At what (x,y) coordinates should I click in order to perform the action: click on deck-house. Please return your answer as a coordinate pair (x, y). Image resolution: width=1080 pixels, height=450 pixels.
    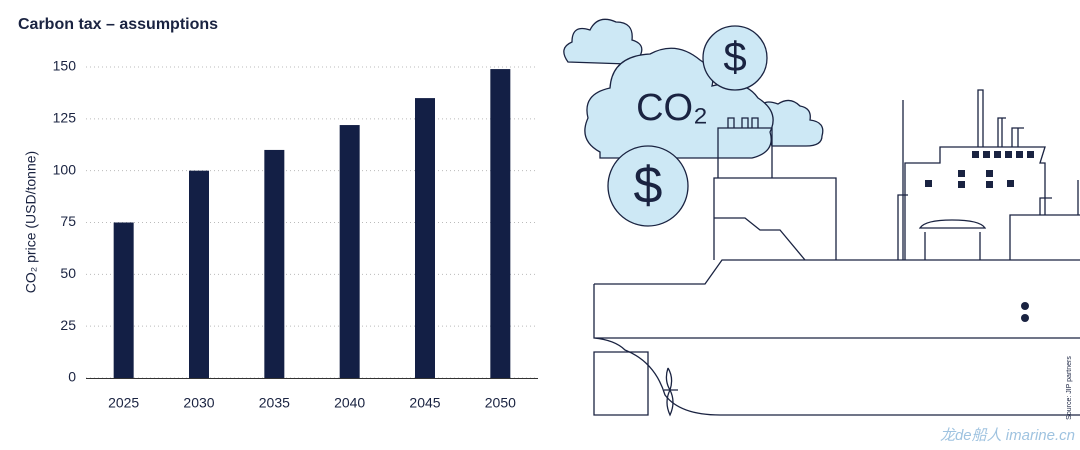
    Looking at the image, I should click on (1044, 220).